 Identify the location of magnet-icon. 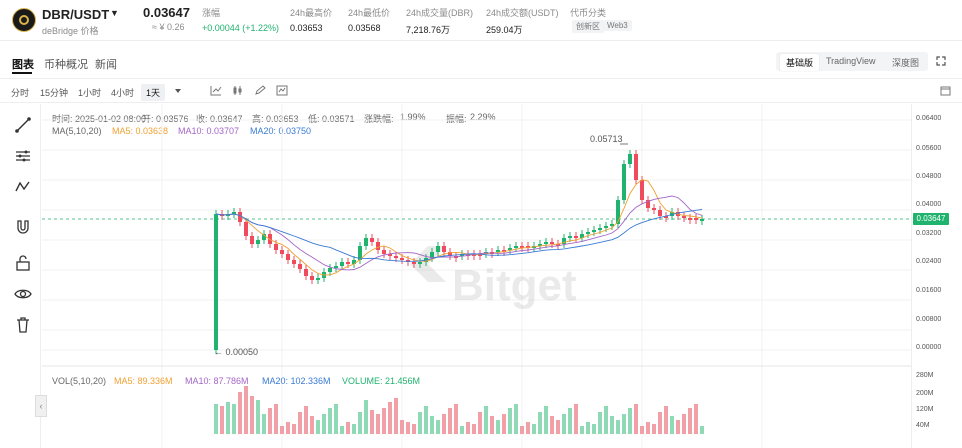
(23, 227).